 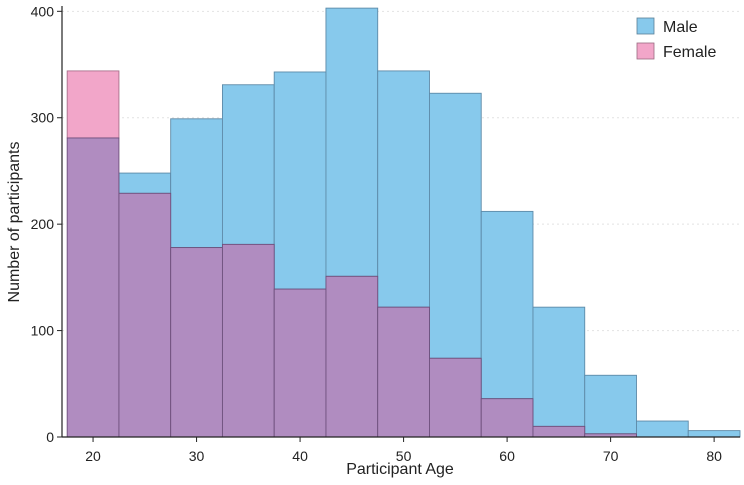 I want to click on bar-female, so click(x=93, y=104).